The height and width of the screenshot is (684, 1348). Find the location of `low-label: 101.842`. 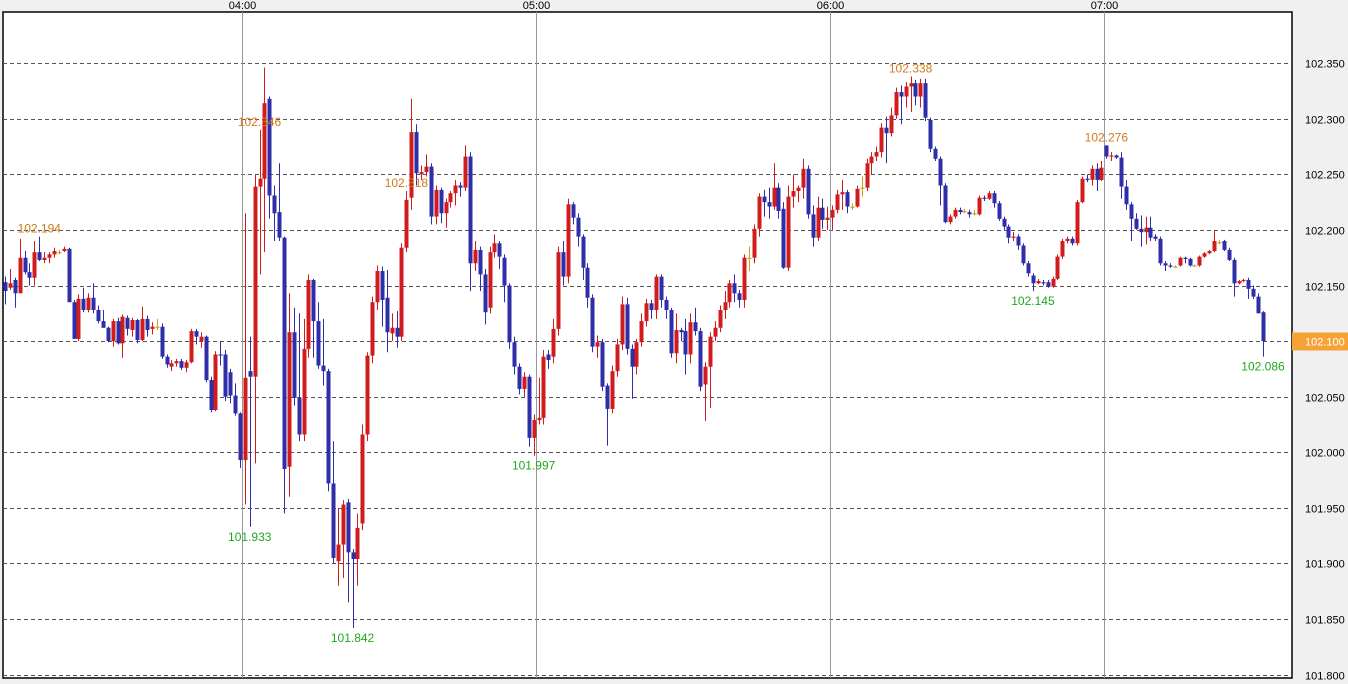

low-label: 101.842 is located at coordinates (353, 638).